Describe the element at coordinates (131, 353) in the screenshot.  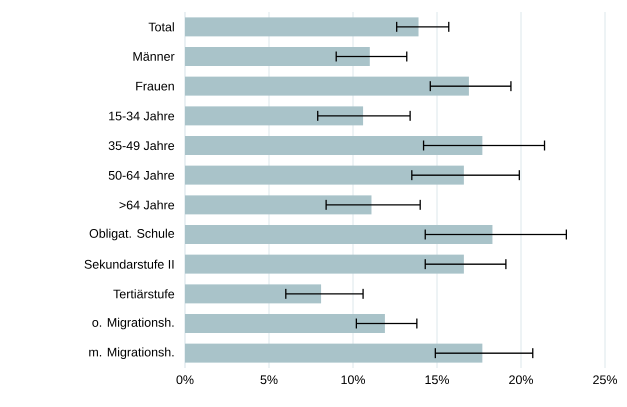
I see `y-tick-label: m. Migrationsh.` at that location.